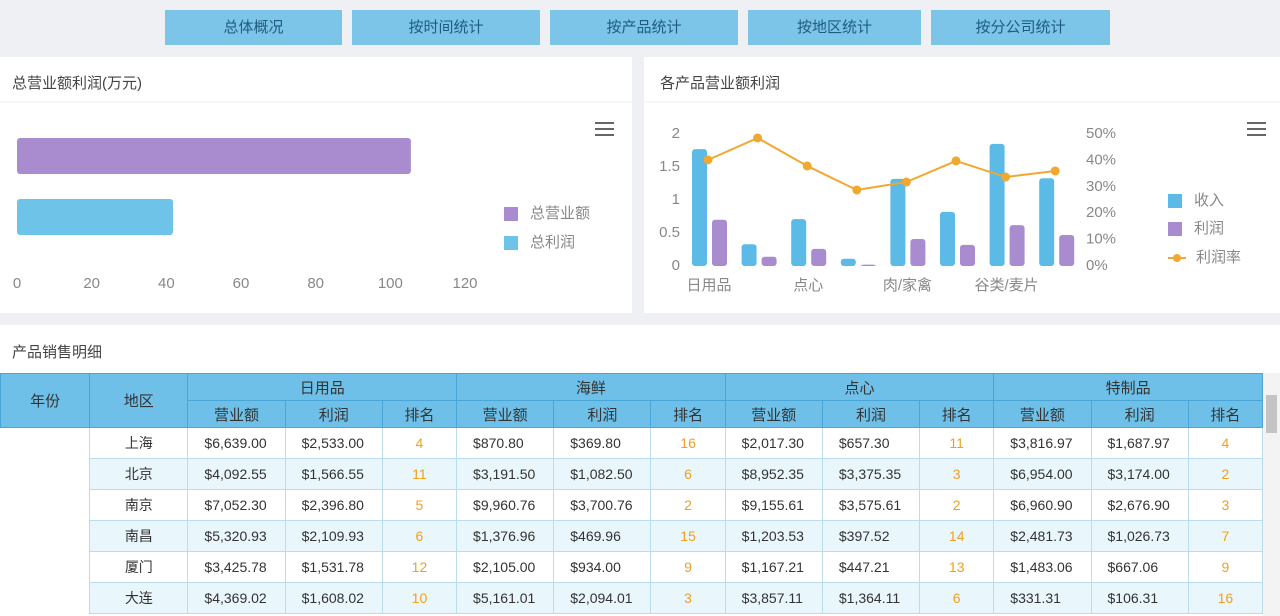 The width and height of the screenshot is (1280, 616). What do you see at coordinates (45, 520) in the screenshot?
I see `year-cell` at bounding box center [45, 520].